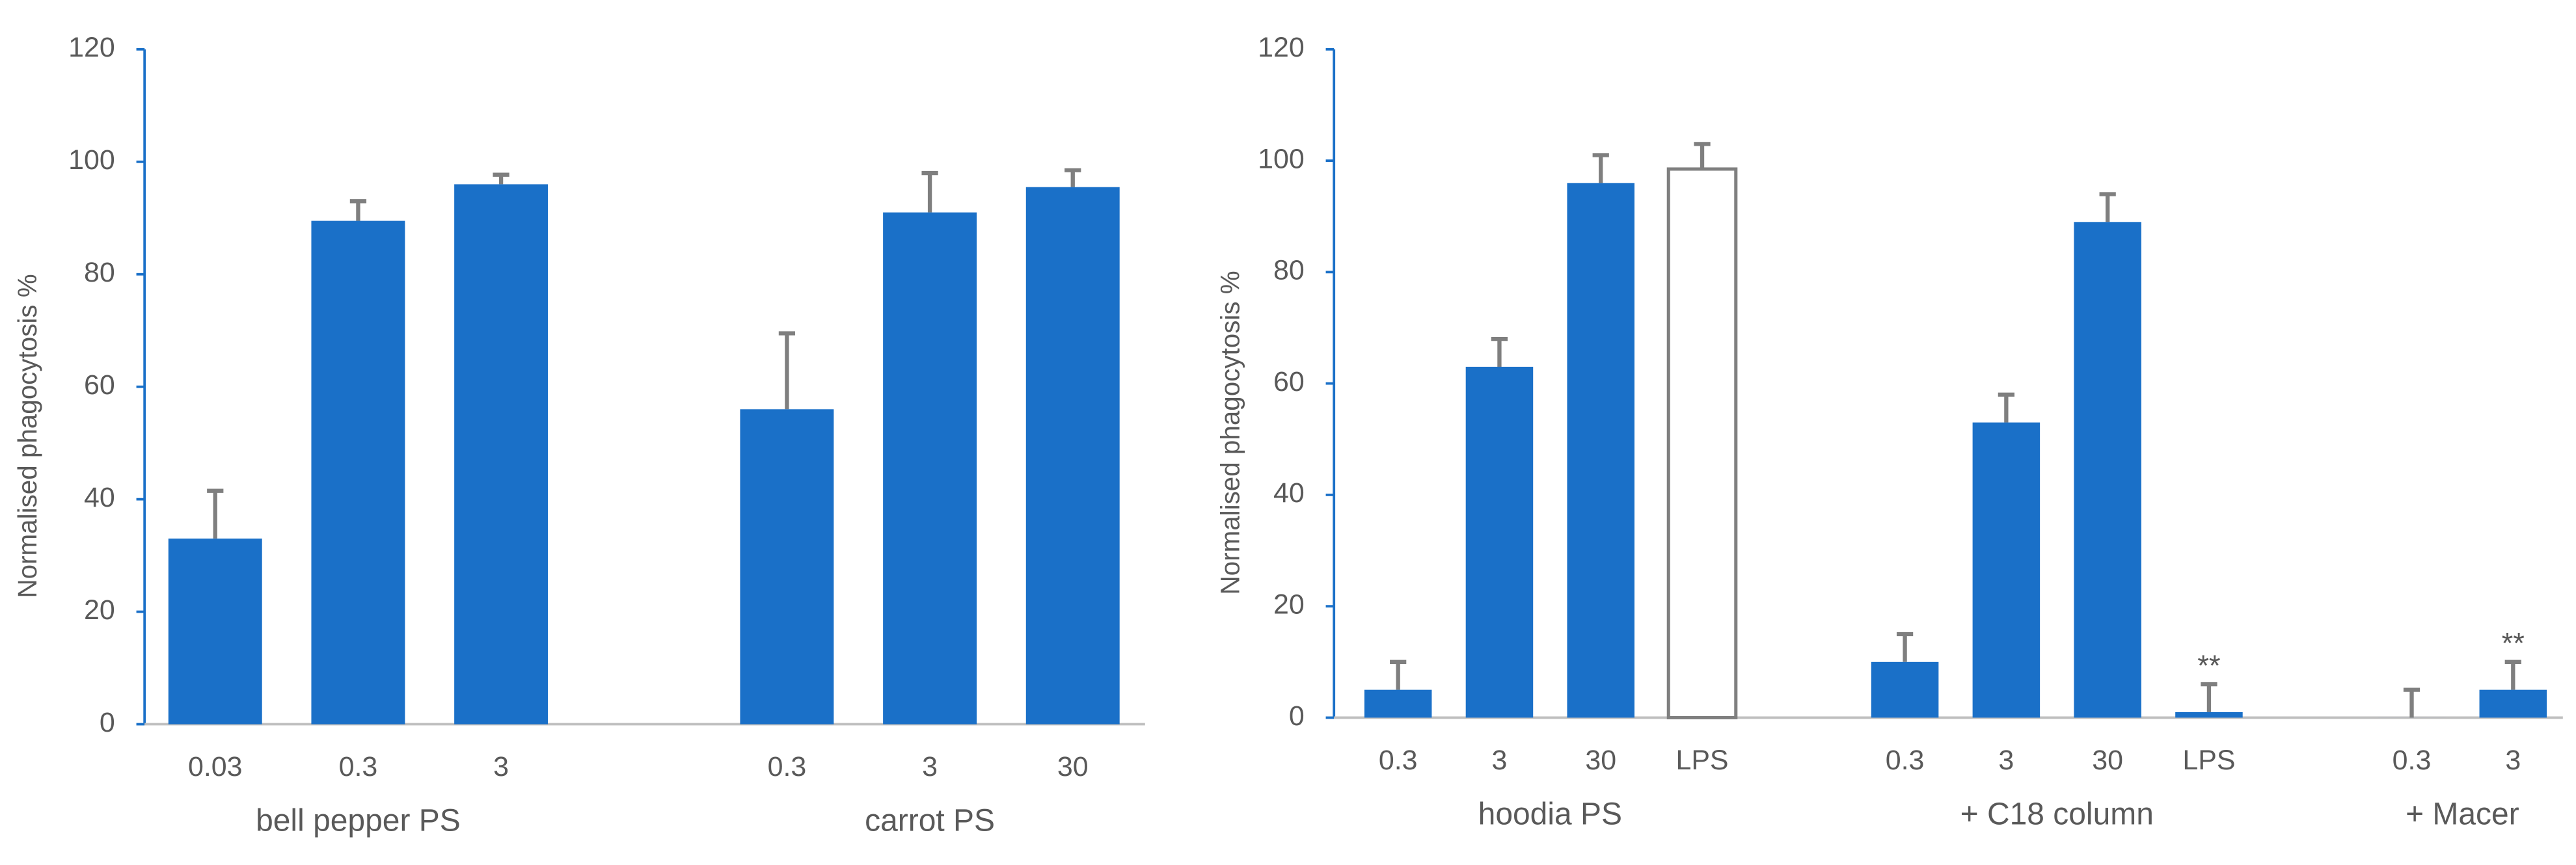 Image resolution: width=2576 pixels, height=865 pixels. What do you see at coordinates (2057, 814) in the screenshot?
I see `group-label: + C18 column` at bounding box center [2057, 814].